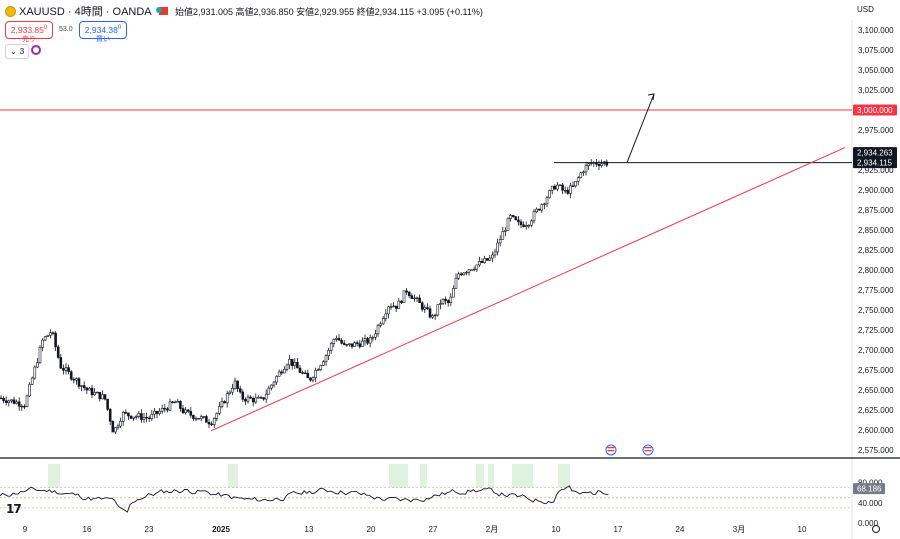 The height and width of the screenshot is (539, 900). What do you see at coordinates (10, 11) in the screenshot?
I see `gold-coin-icon` at bounding box center [10, 11].